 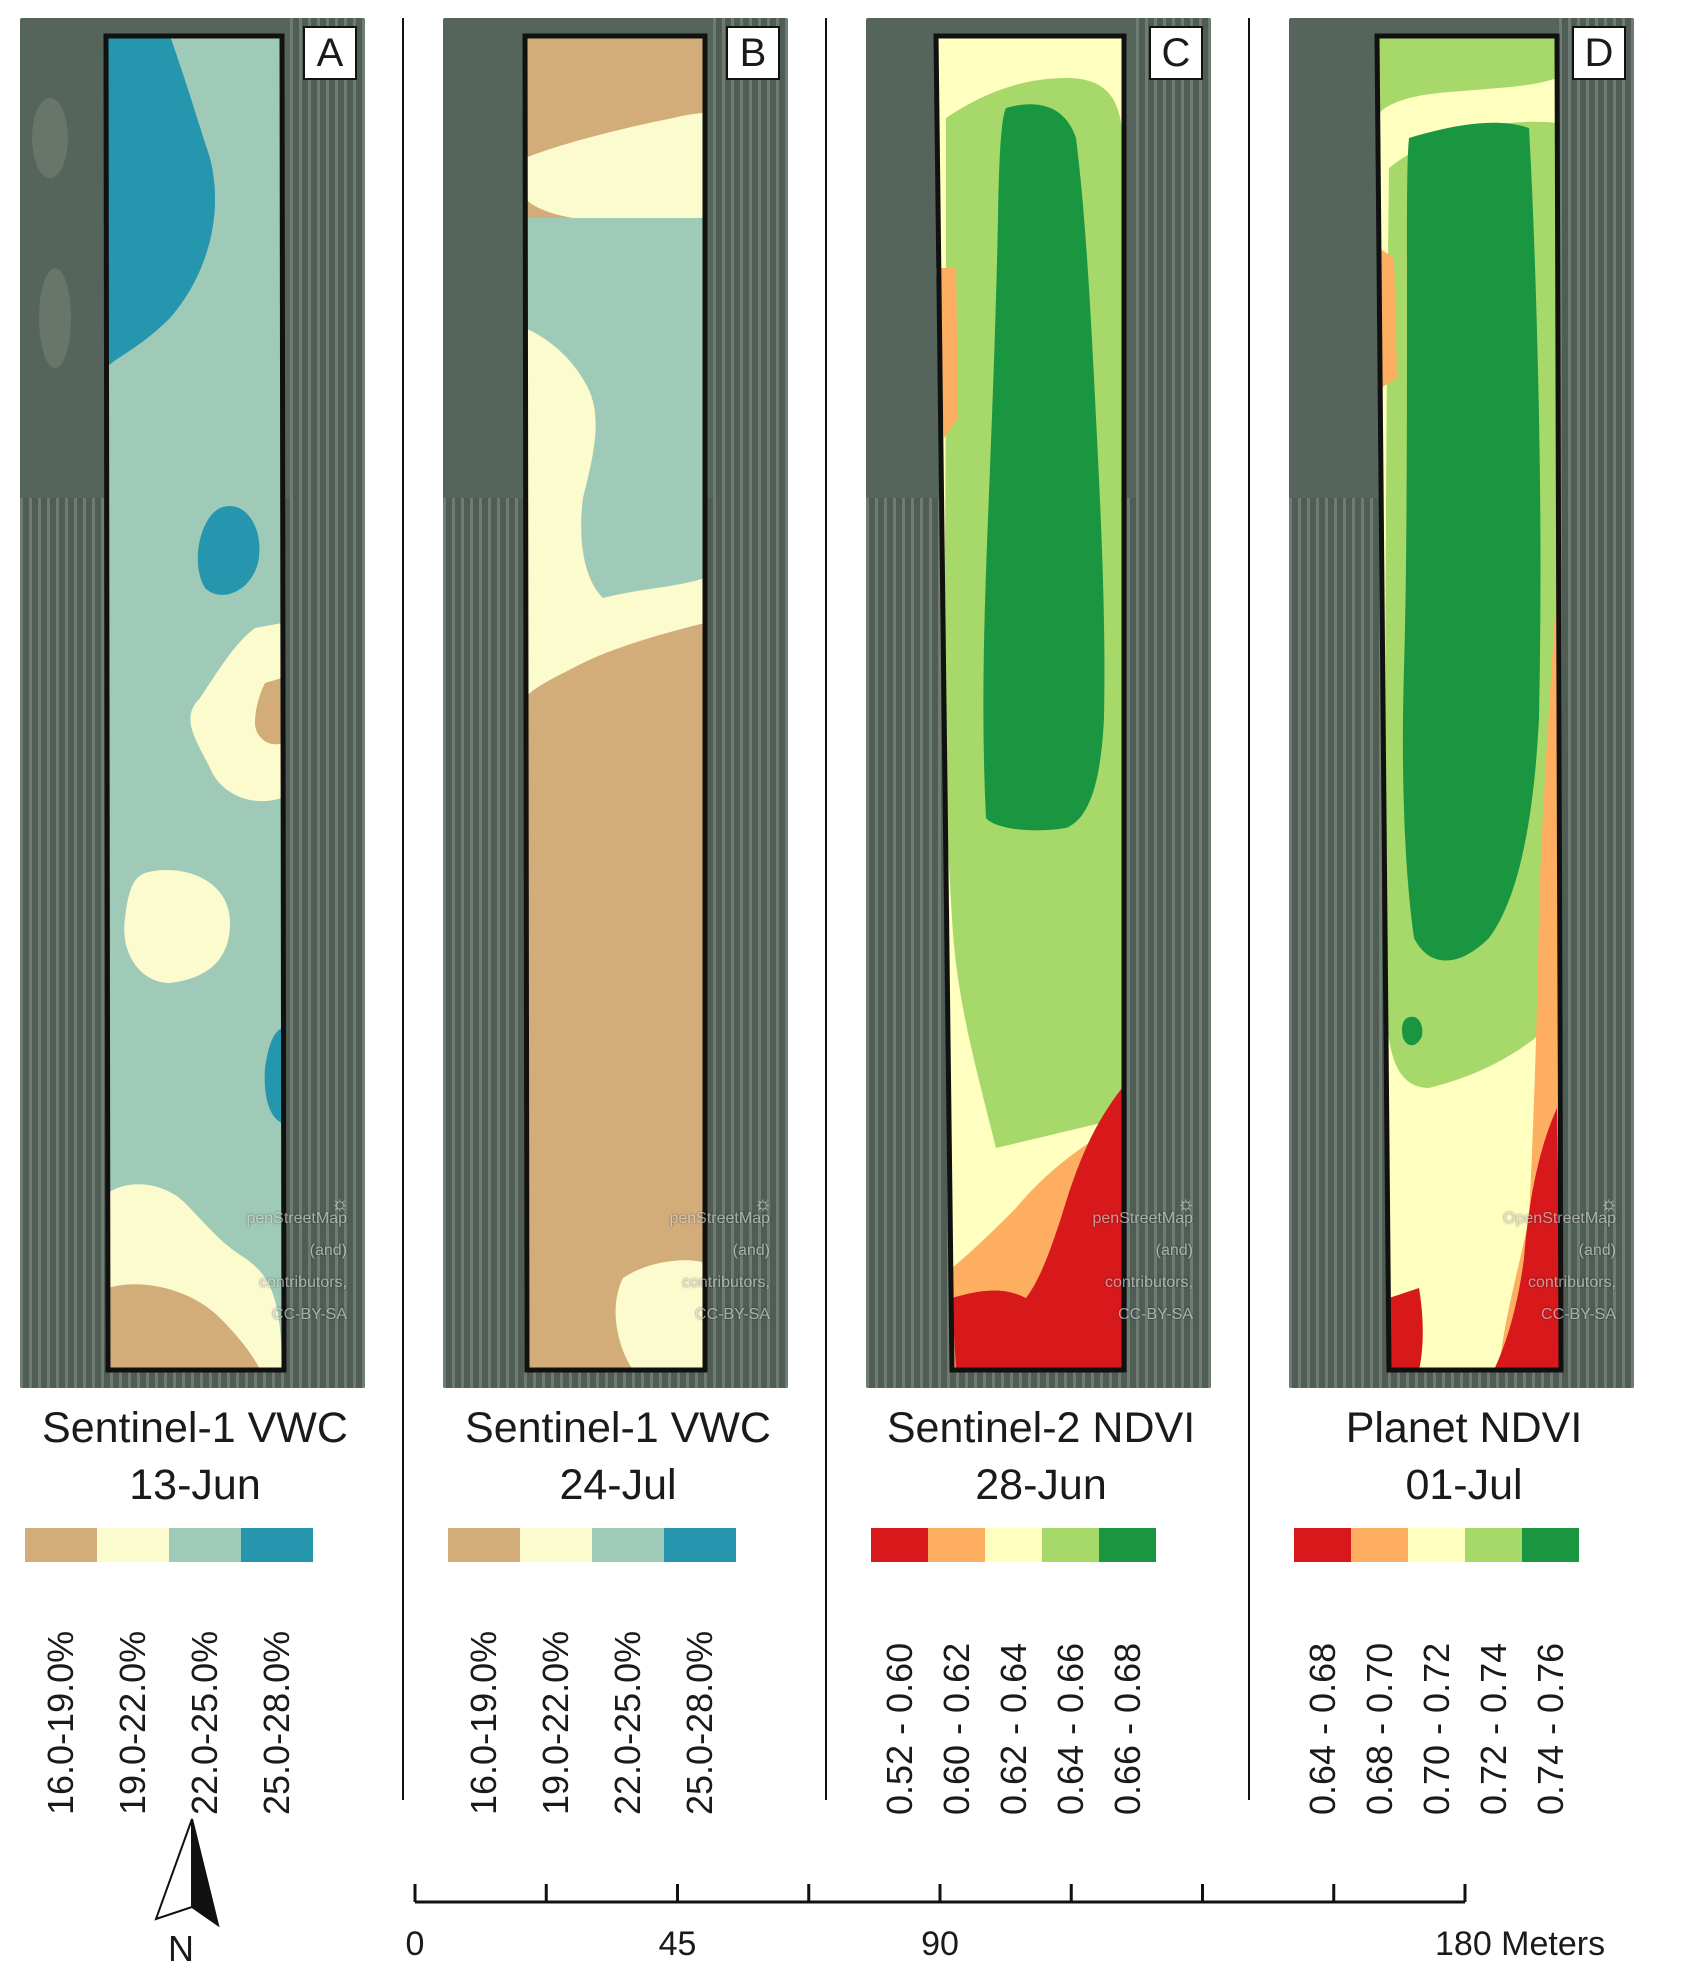 I want to click on title-line: 13-Jun, so click(x=195, y=1485).